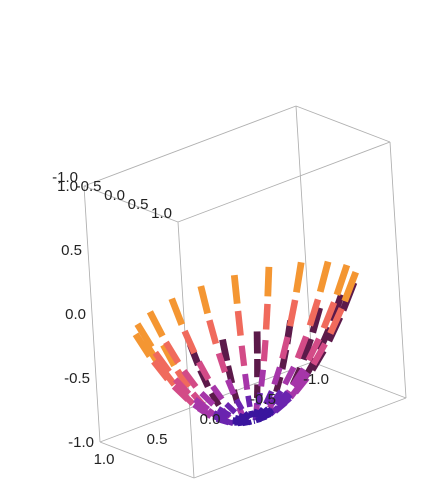 The width and height of the screenshot is (431, 482). What do you see at coordinates (77, 378) in the screenshot?
I see `z-tick-label: -0.5` at bounding box center [77, 378].